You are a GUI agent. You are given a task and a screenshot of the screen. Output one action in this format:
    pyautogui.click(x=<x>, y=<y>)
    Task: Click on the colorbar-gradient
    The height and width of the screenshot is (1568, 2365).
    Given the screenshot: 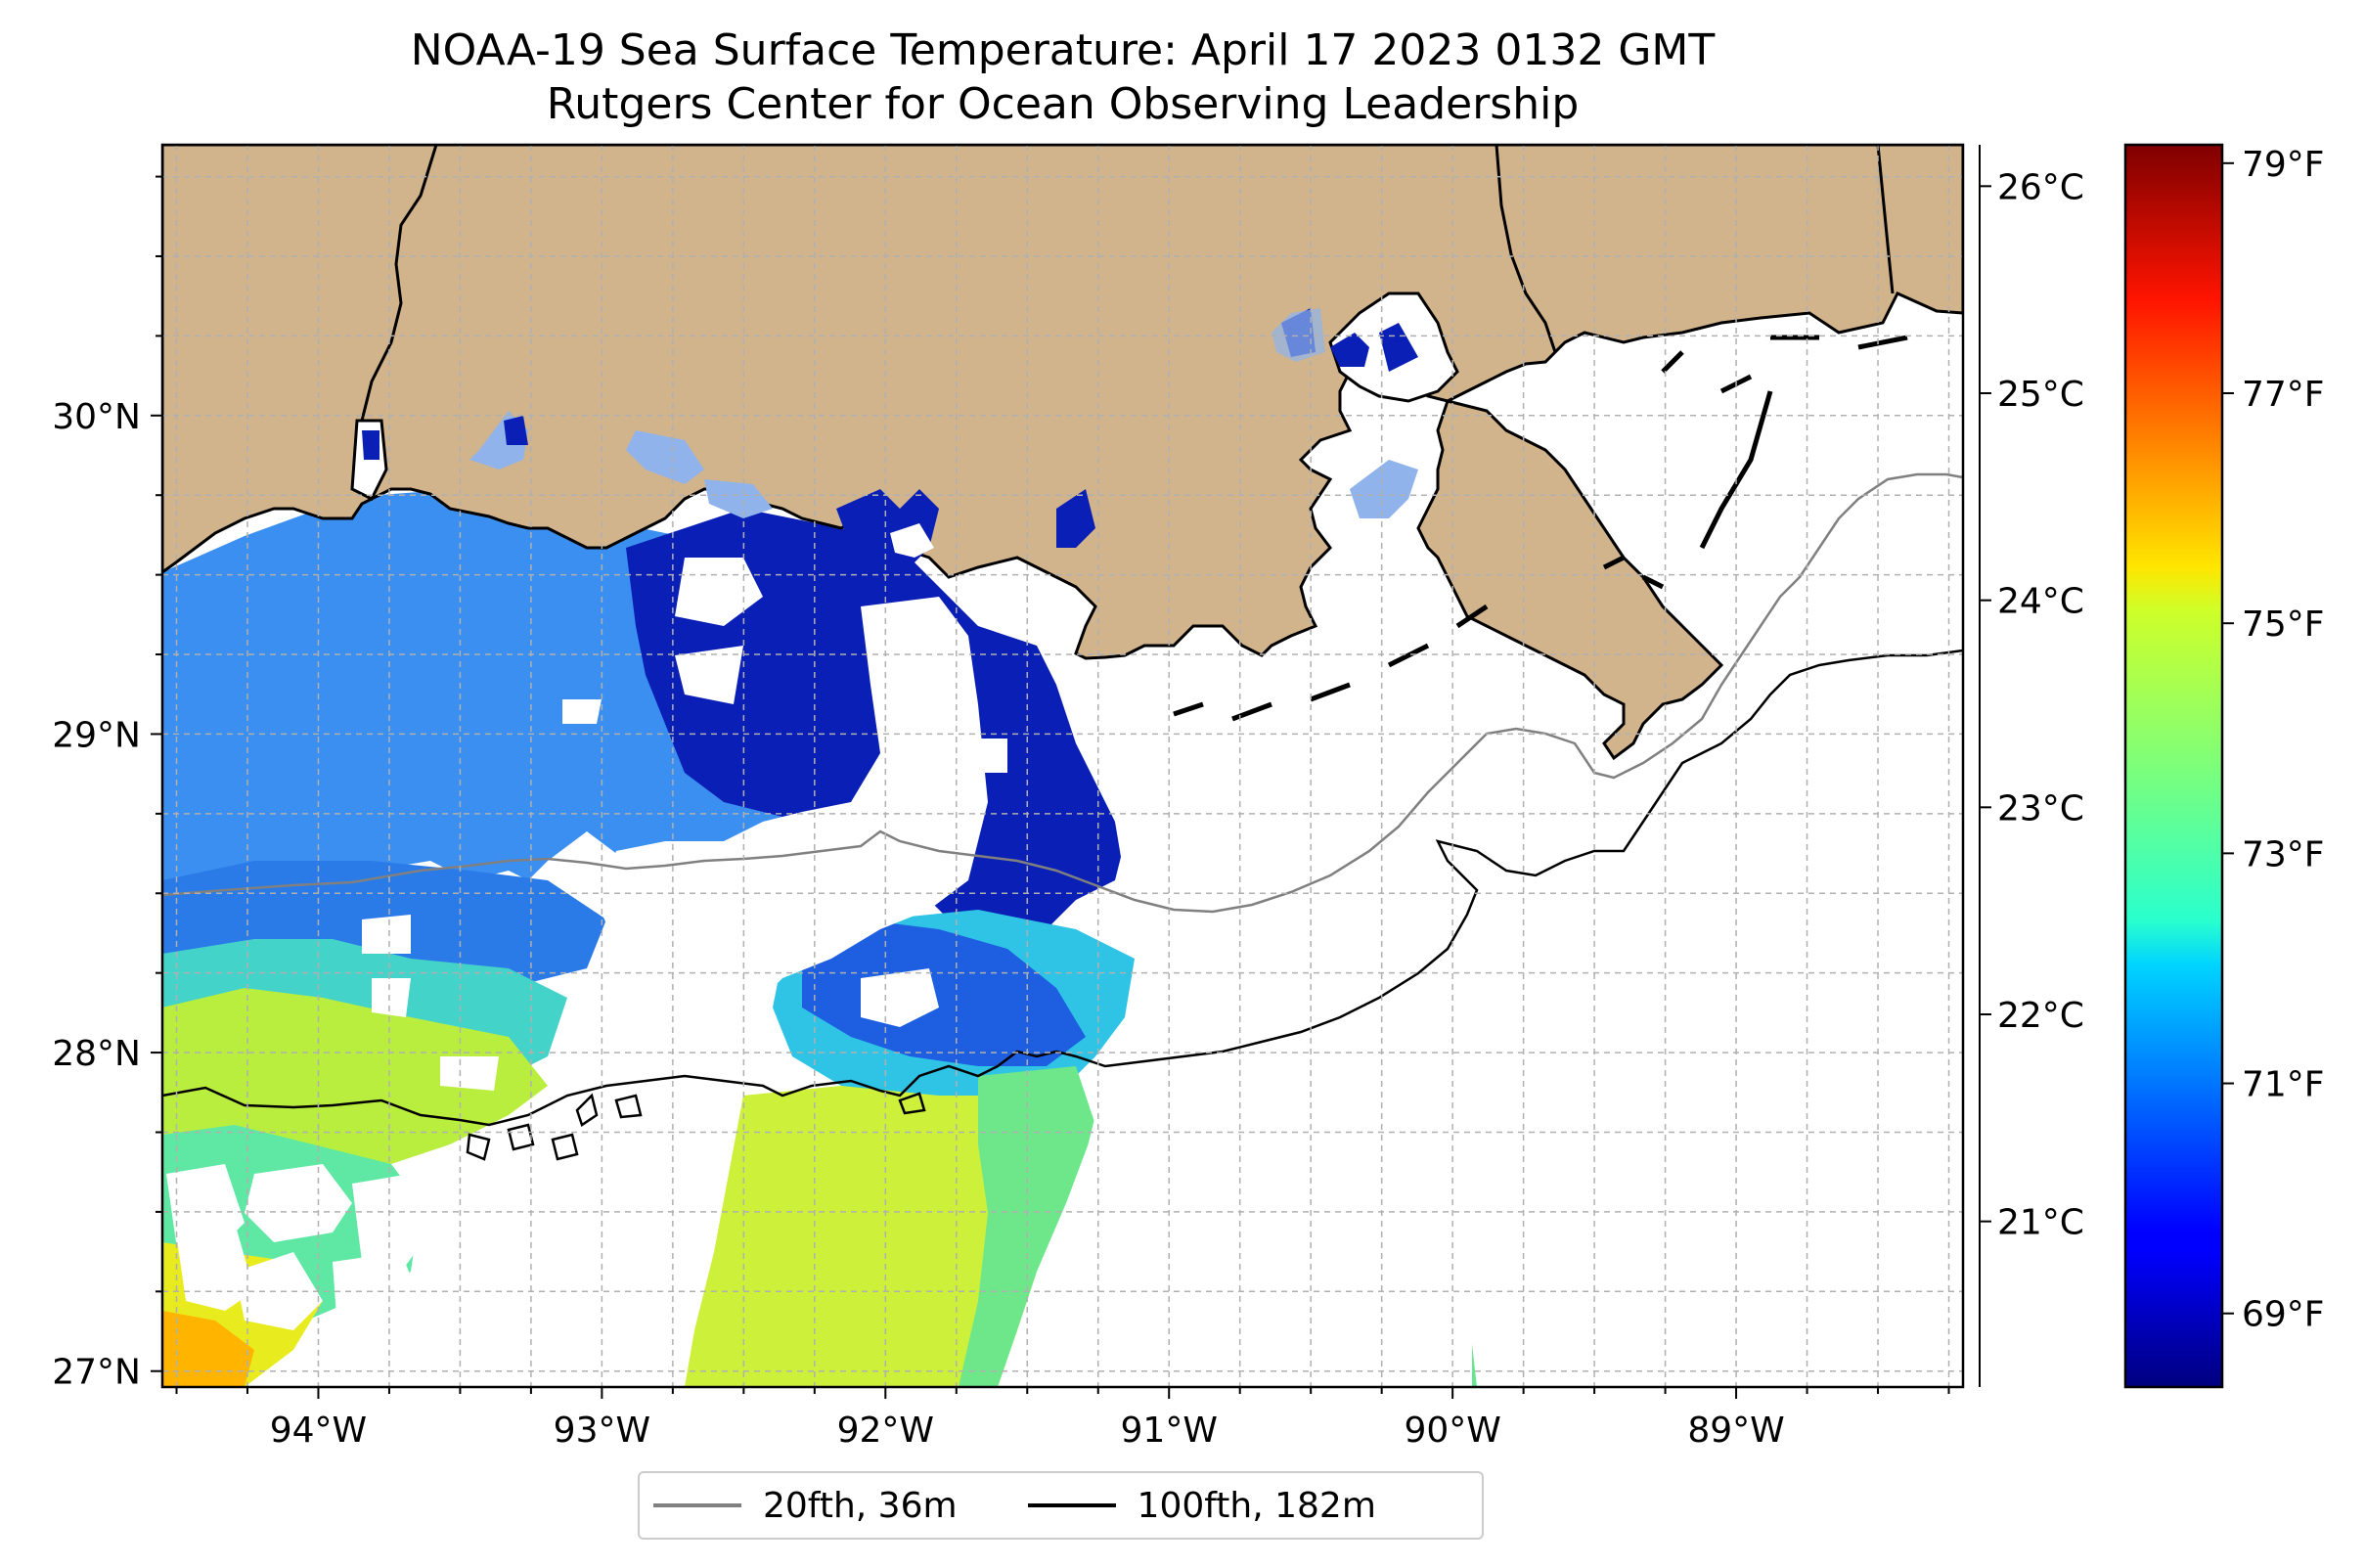 What is the action you would take?
    pyautogui.click(x=2173, y=766)
    